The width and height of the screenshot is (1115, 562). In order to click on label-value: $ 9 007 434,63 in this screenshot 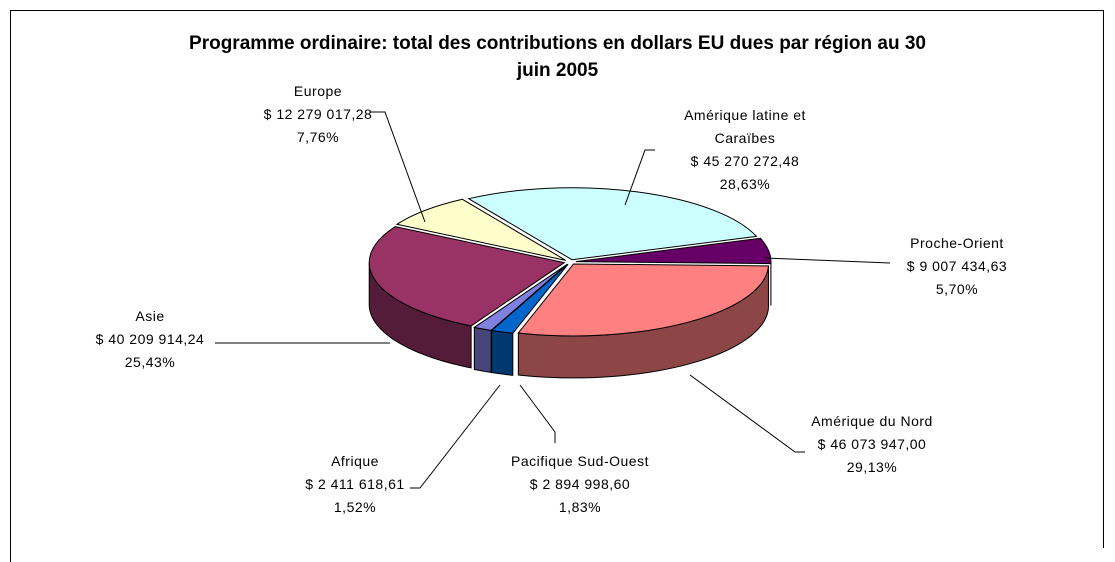, I will do `click(957, 266)`.